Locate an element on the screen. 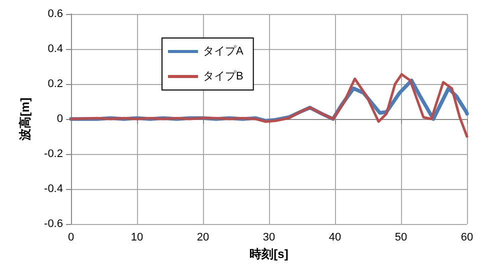  y-tick-label: -0.2 is located at coordinates (53, 154).